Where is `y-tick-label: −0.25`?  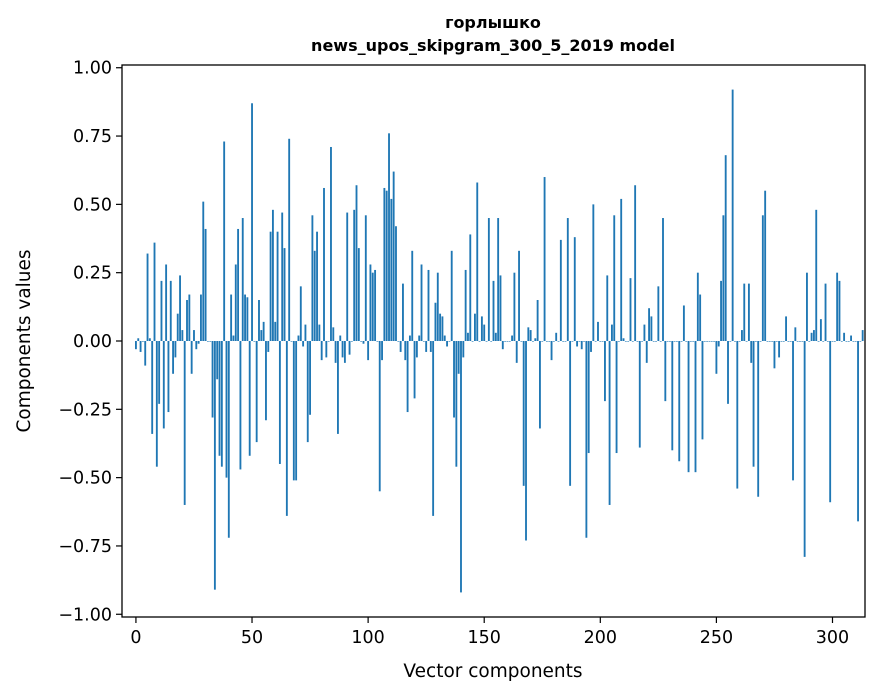
y-tick-label: −0.25 is located at coordinates (85, 410).